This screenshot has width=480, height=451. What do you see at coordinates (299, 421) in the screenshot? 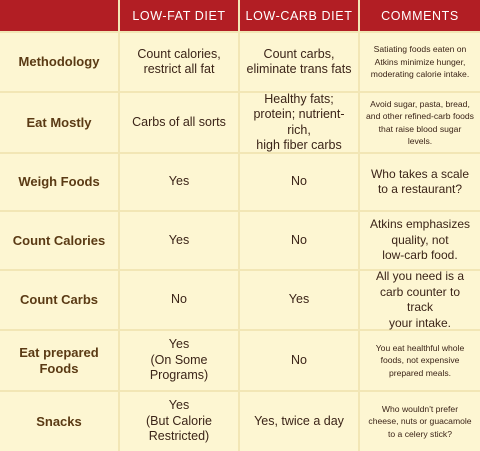
I see `low-carb-value: Yes, twice a day` at bounding box center [299, 421].